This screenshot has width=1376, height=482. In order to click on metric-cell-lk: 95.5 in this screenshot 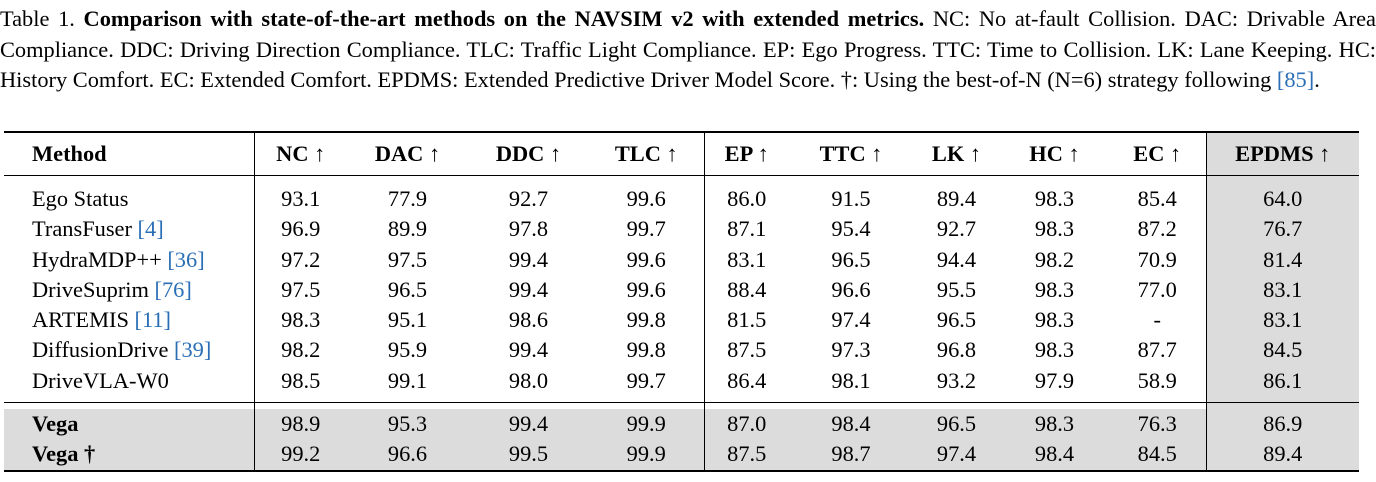, I will do `click(956, 289)`.